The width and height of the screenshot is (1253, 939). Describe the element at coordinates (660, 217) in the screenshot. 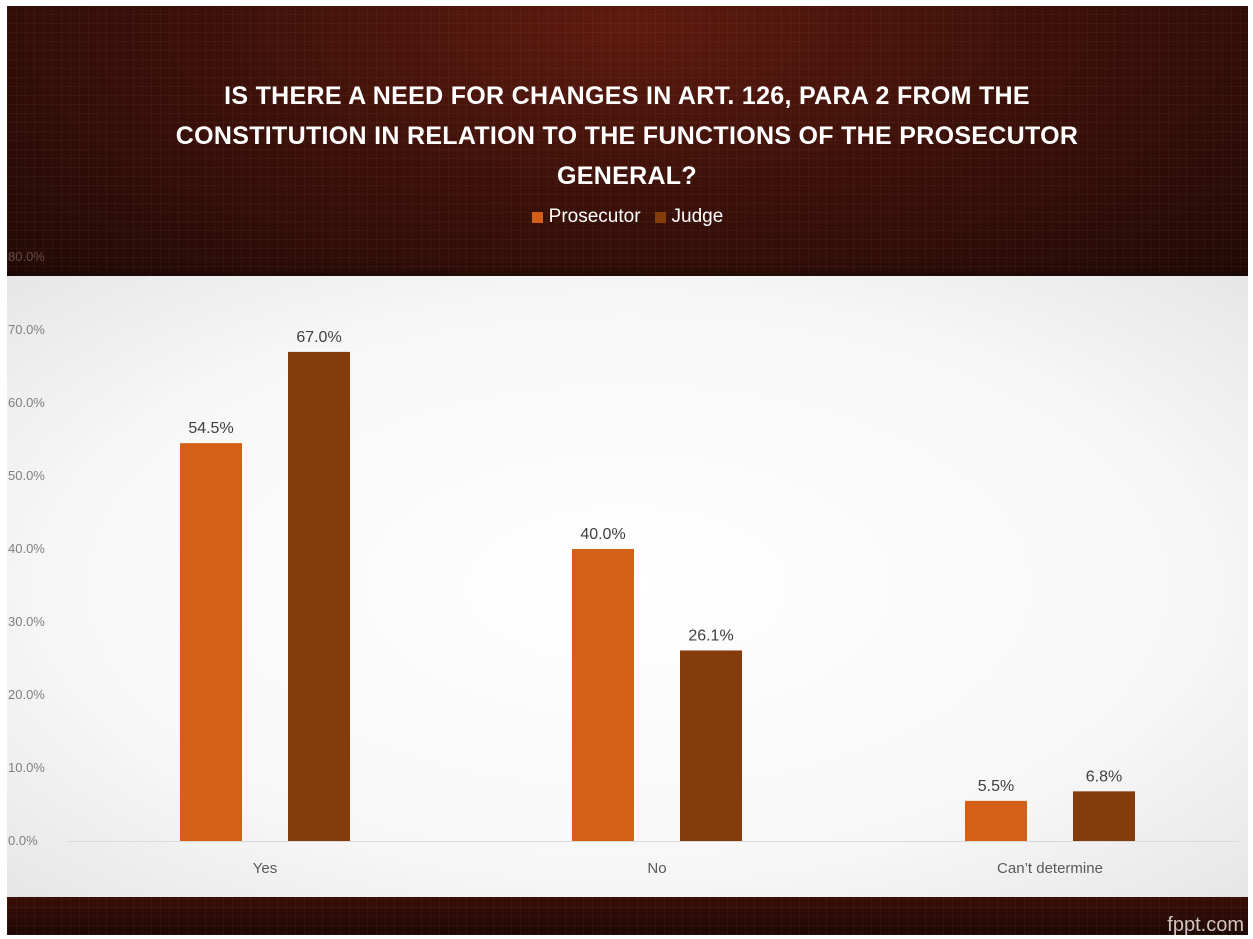

I see `legend-swatch-judge` at that location.